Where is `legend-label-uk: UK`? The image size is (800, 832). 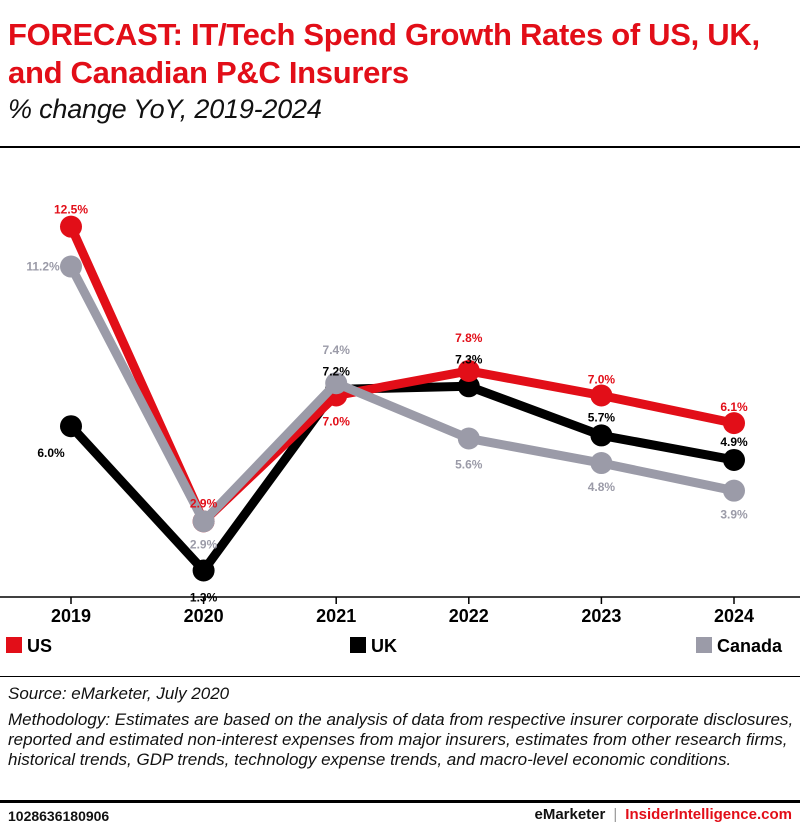
legend-label-uk: UK is located at coordinates (384, 646).